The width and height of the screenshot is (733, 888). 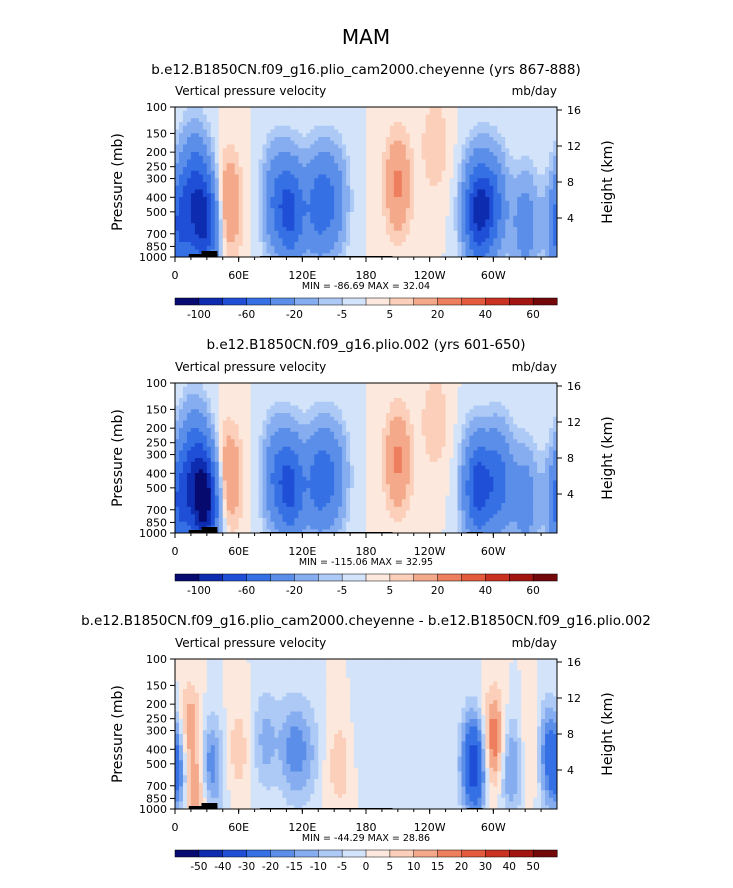 I want to click on y-tick-label: 100, so click(x=156, y=107).